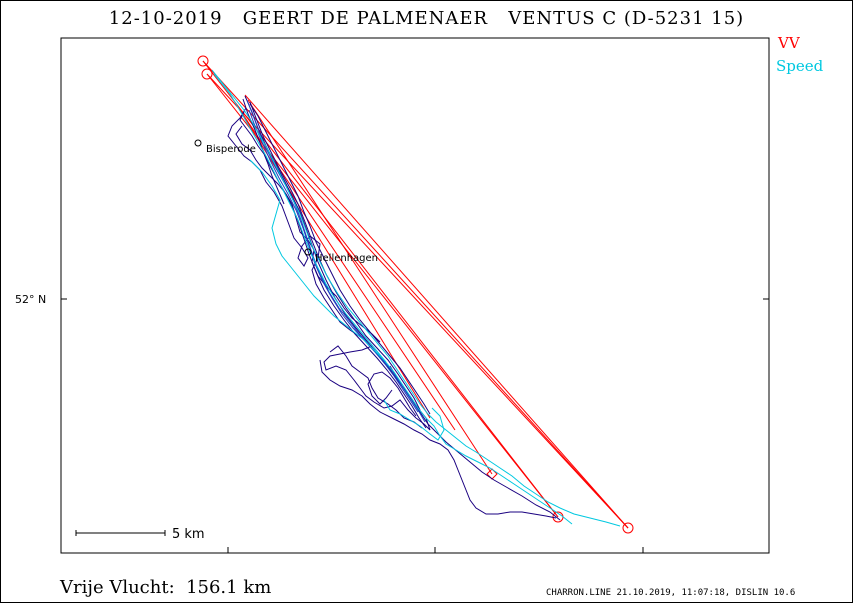 This screenshot has height=603, width=853. What do you see at coordinates (166, 587) in the screenshot?
I see `free-flight-distance: Vrije Vlucht: 156.1 km` at bounding box center [166, 587].